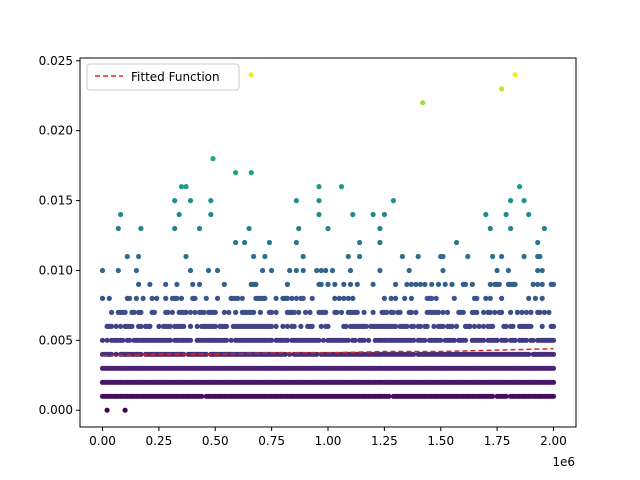 The width and height of the screenshot is (640, 480). What do you see at coordinates (328, 441) in the screenshot?
I see `x-tick-label: 1.00` at bounding box center [328, 441].